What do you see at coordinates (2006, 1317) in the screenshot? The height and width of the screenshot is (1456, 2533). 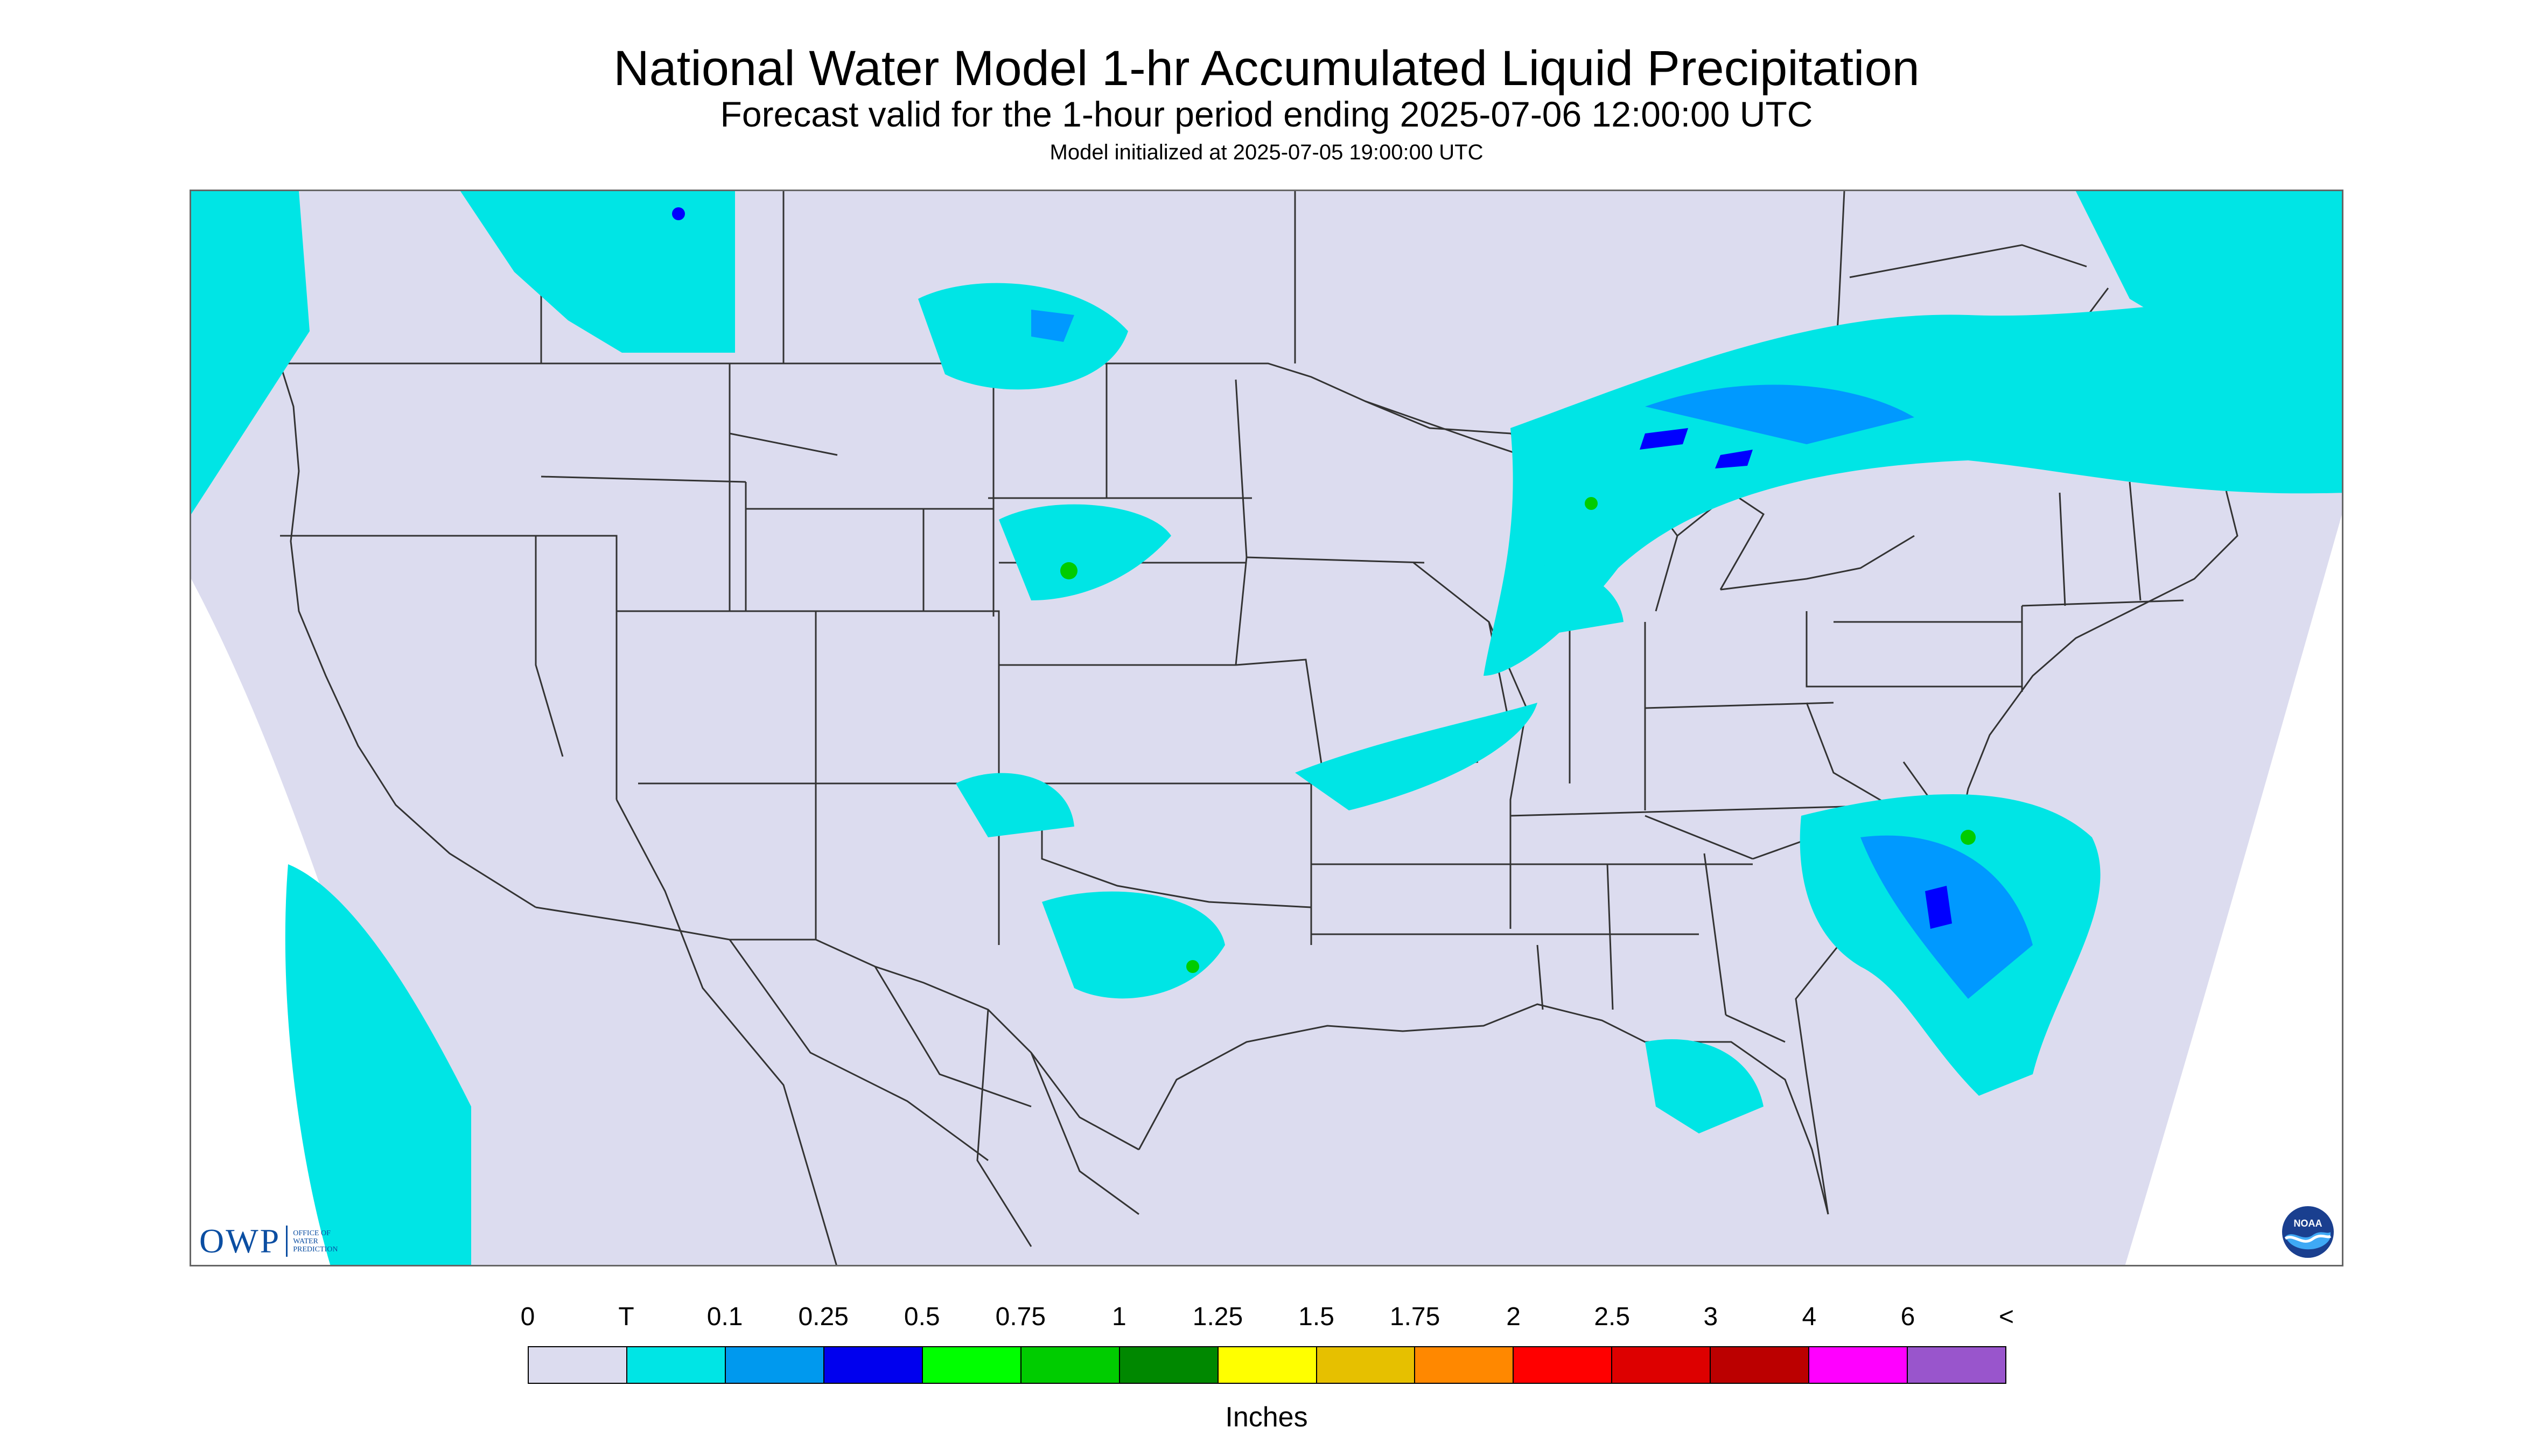 I see `legend-tick-label: <` at bounding box center [2006, 1317].